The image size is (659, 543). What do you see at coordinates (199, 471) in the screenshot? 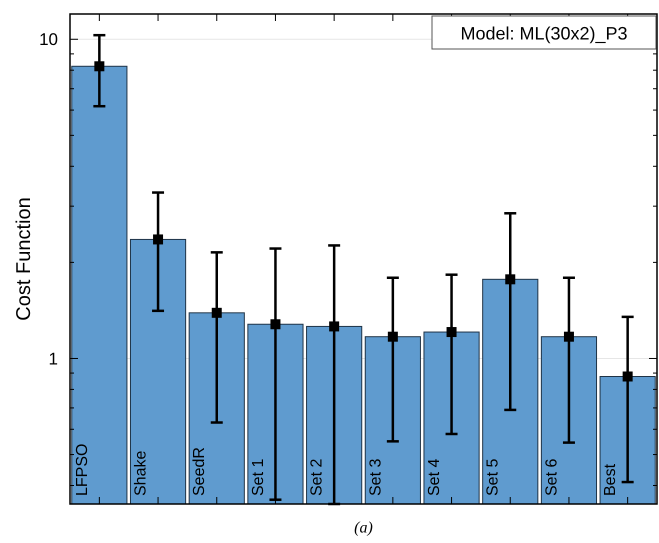
I see `x-tick-label: SeedR` at bounding box center [199, 471].